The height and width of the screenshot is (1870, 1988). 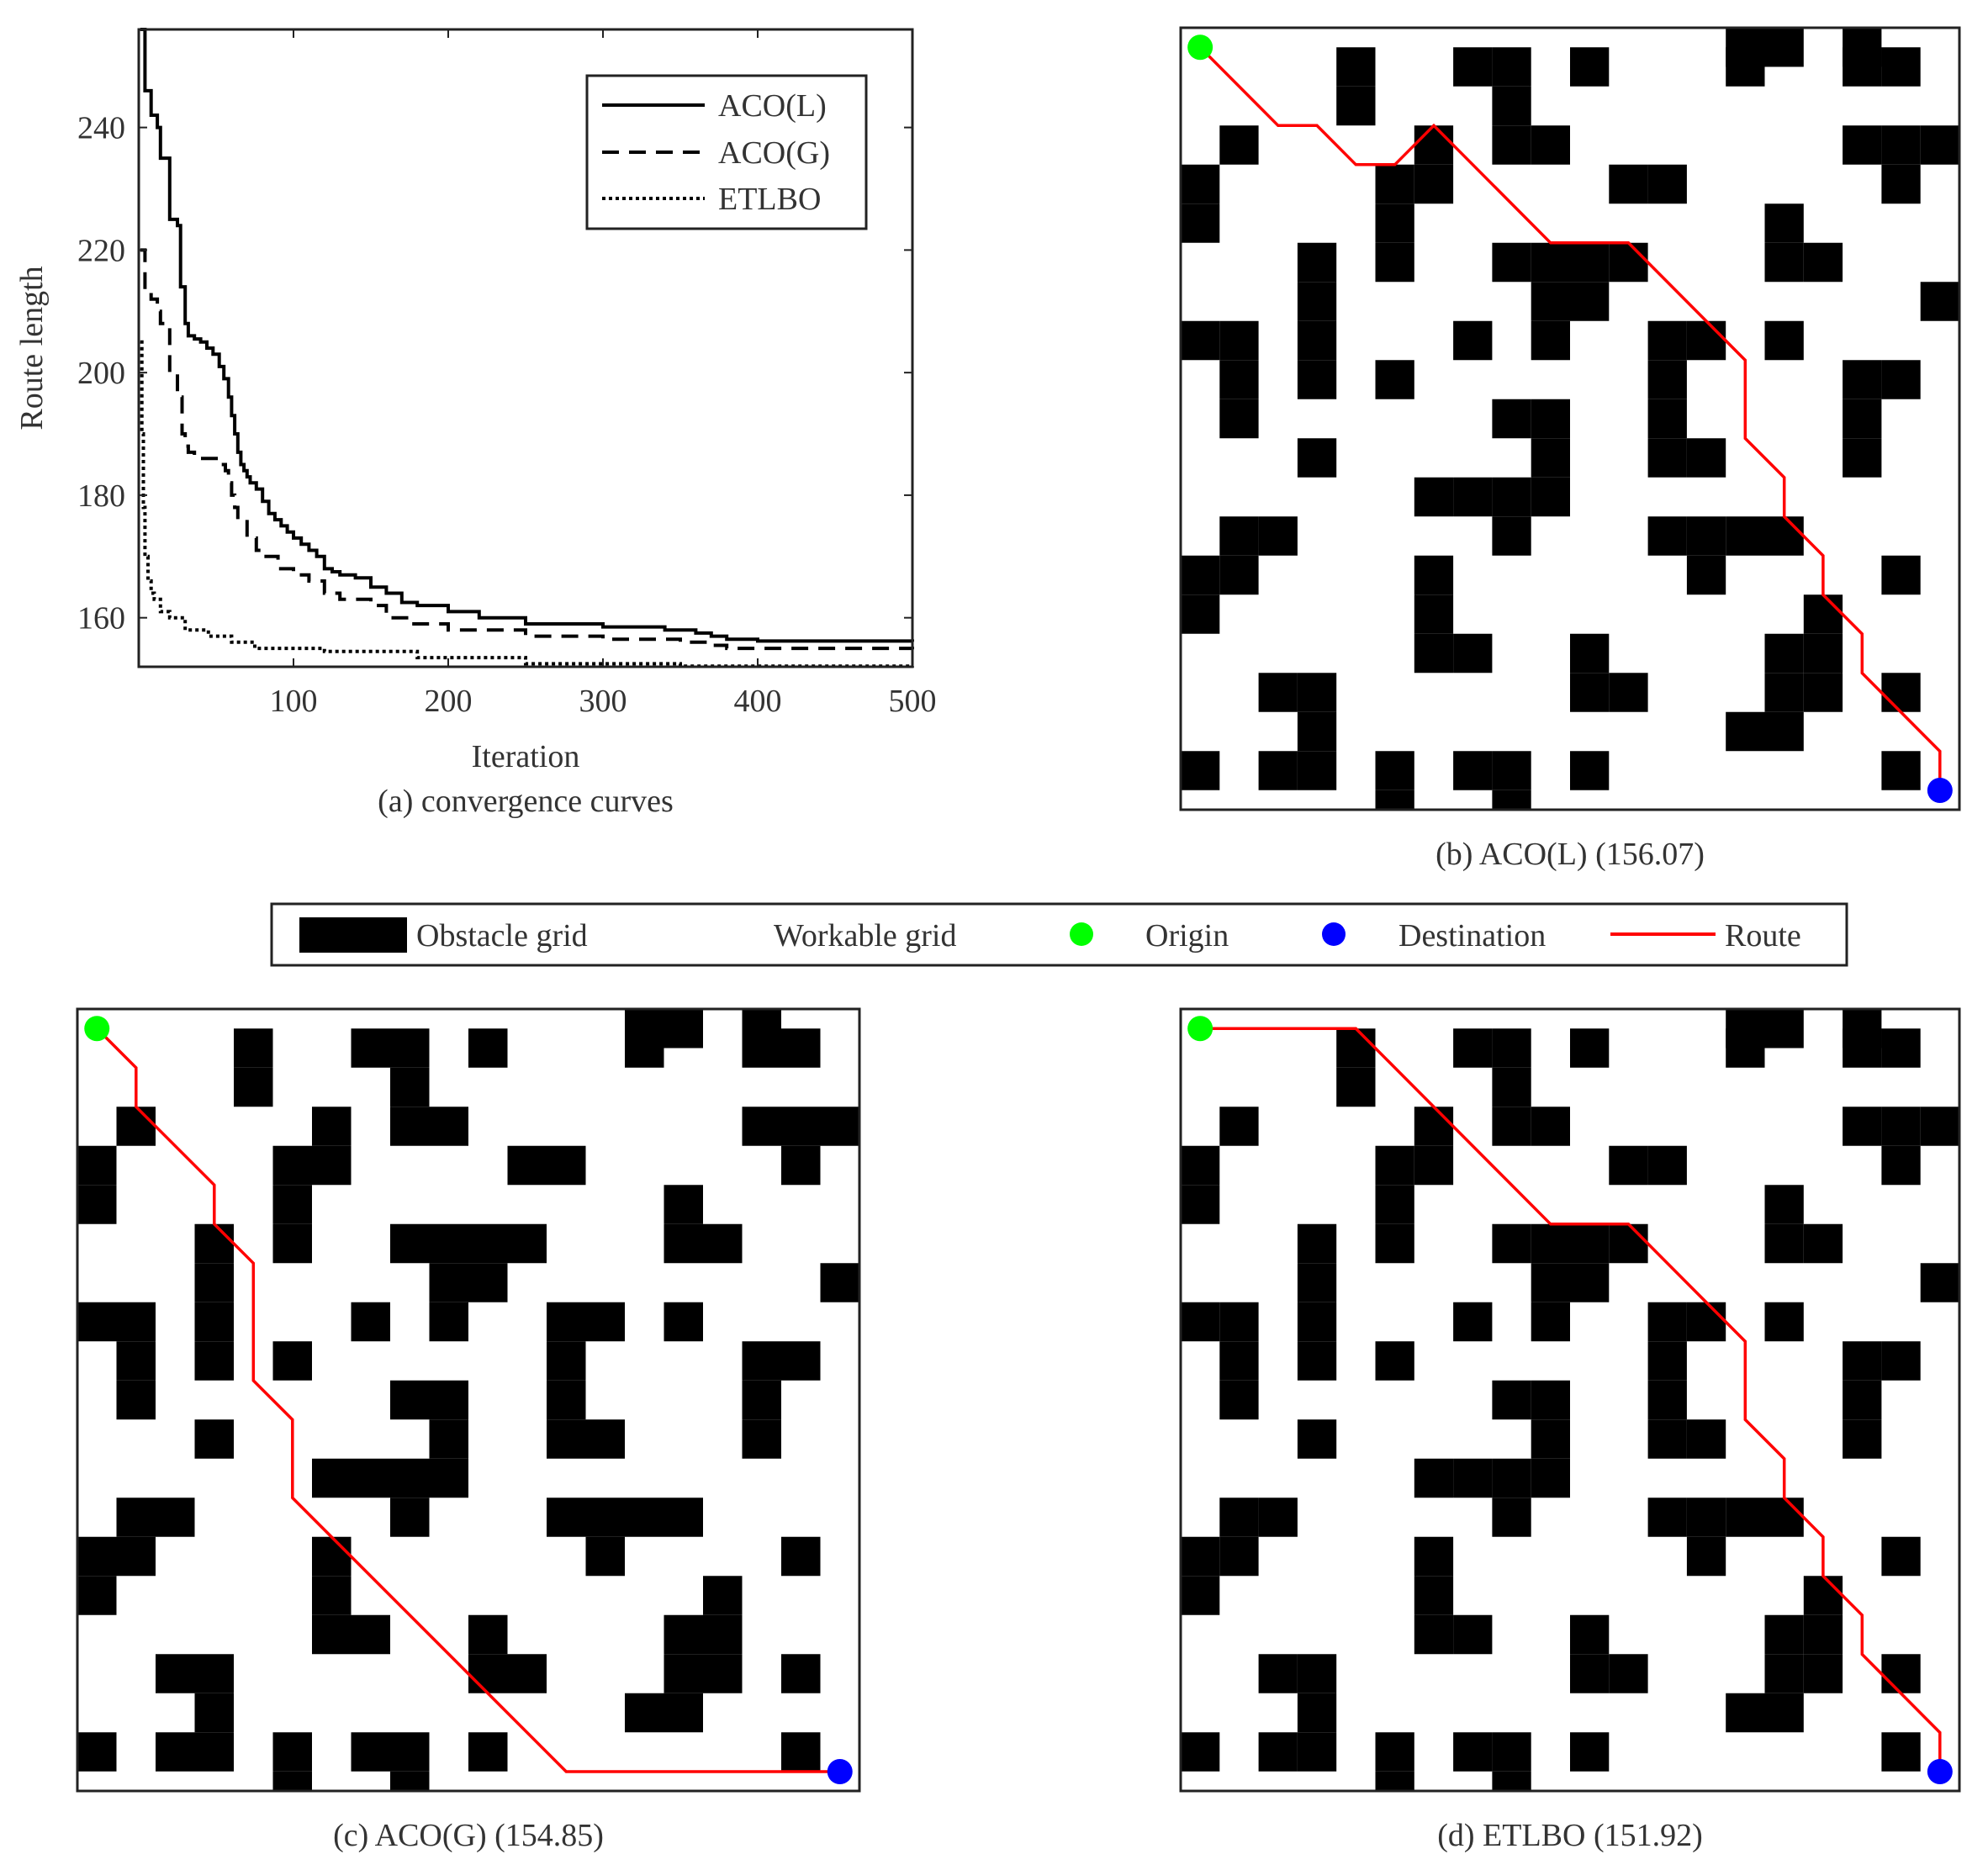 What do you see at coordinates (468, 1835) in the screenshot?
I see `panel-c-caption: (c) ACO(G) (154.85)` at bounding box center [468, 1835].